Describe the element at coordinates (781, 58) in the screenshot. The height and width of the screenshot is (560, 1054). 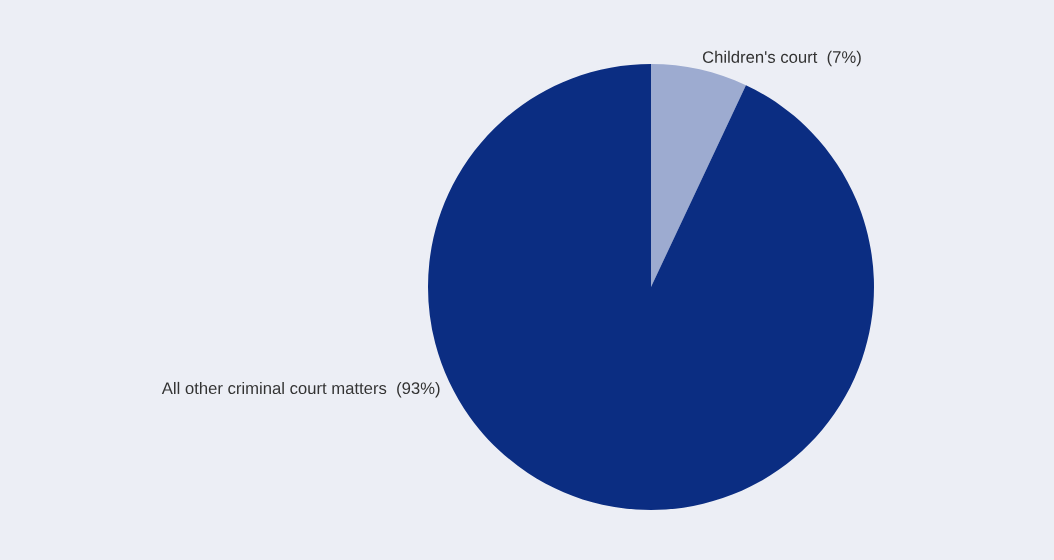
I see `slice-label: Children's court (7%)` at that location.